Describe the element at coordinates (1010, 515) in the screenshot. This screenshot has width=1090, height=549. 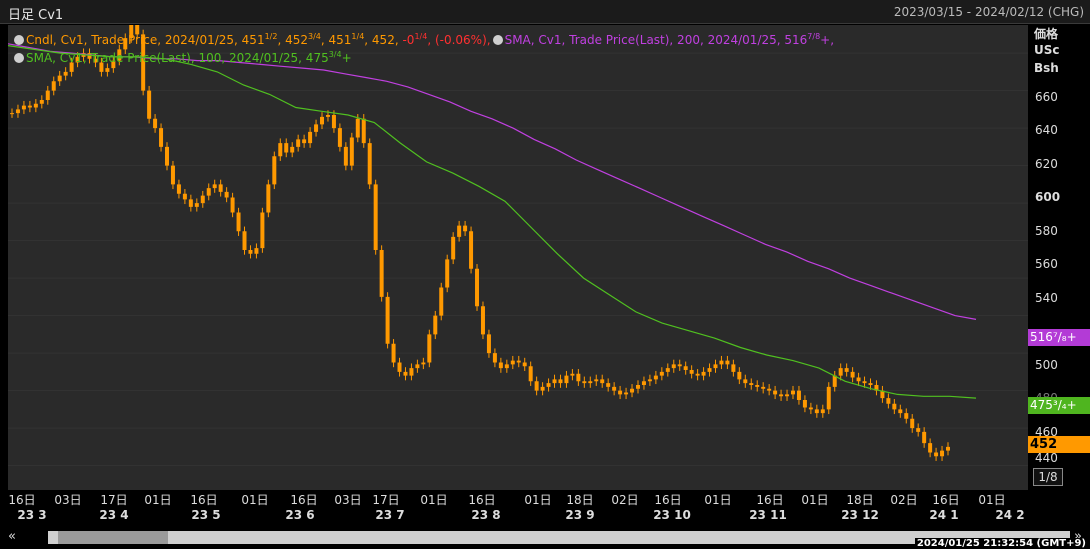
I see `x-month: 24 2` at that location.